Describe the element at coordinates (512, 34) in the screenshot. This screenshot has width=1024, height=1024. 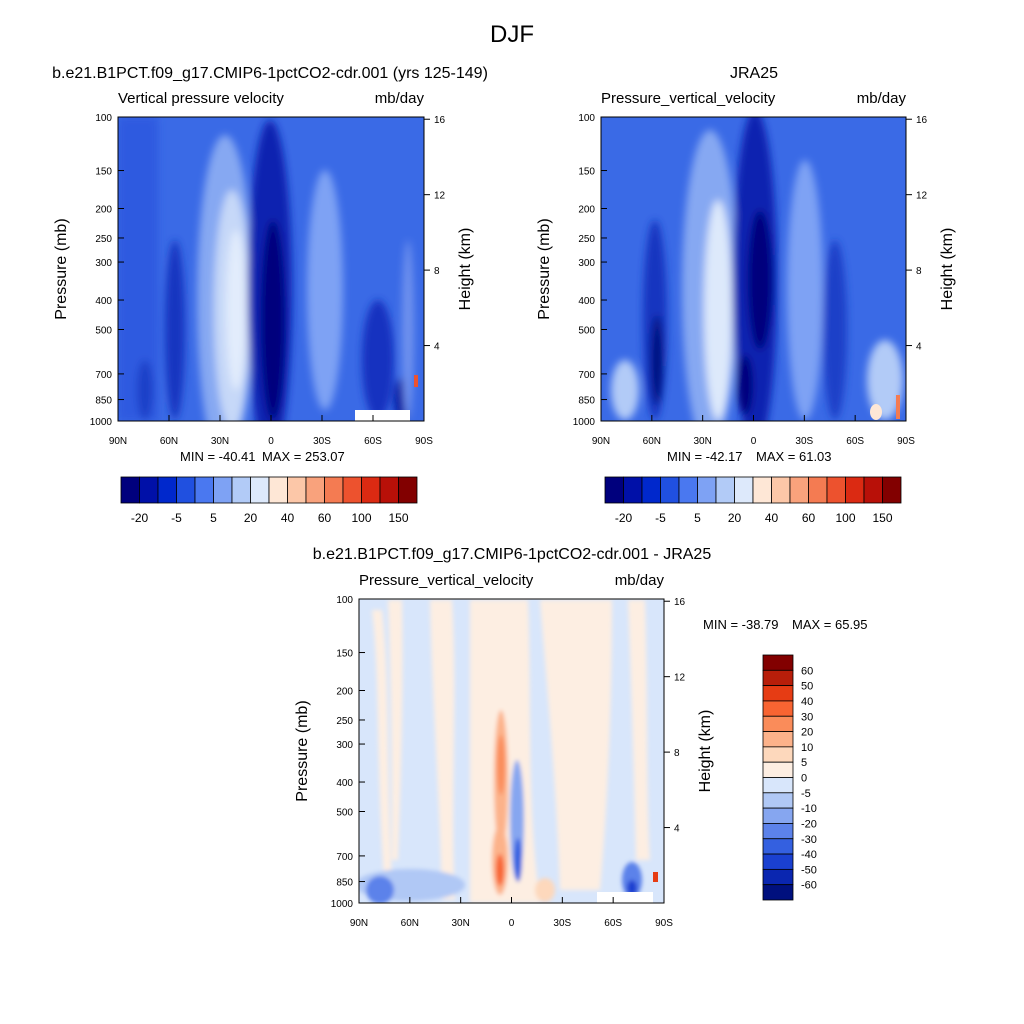
I see `page-title: DJF` at that location.